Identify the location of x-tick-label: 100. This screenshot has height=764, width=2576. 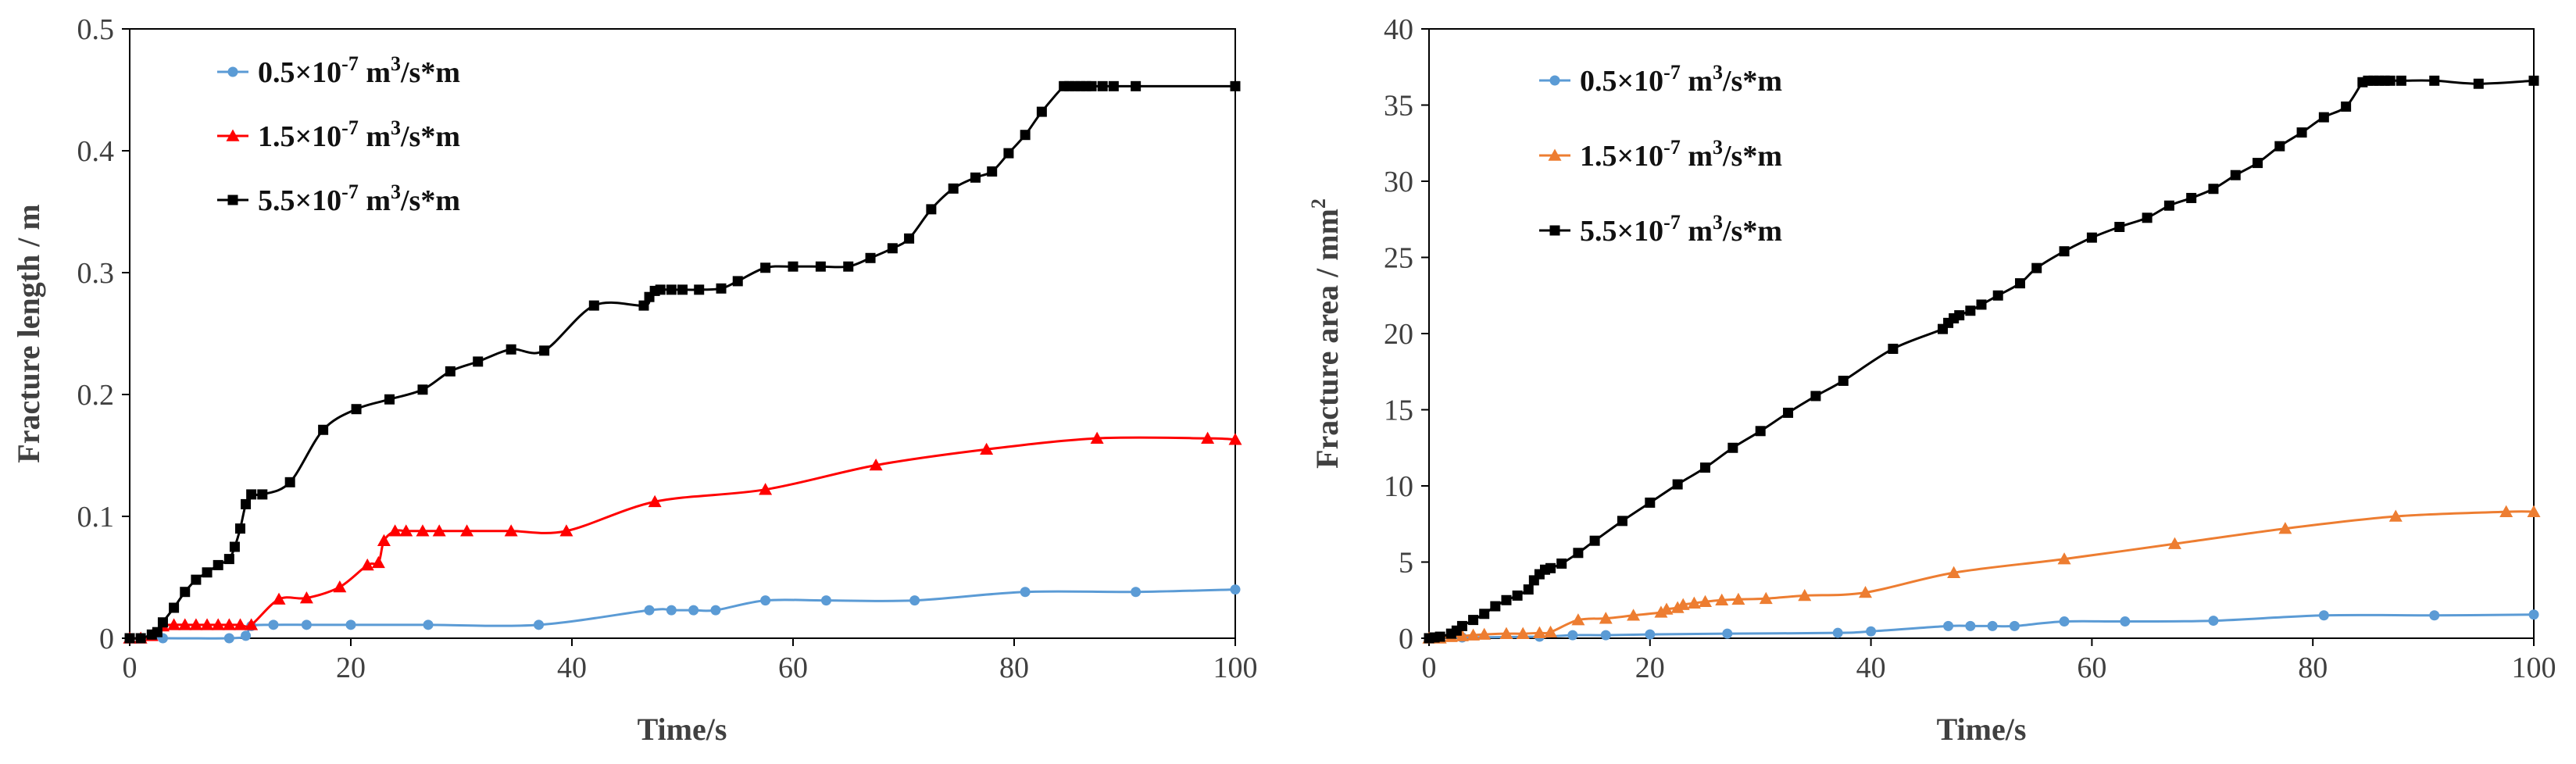
(1236, 668).